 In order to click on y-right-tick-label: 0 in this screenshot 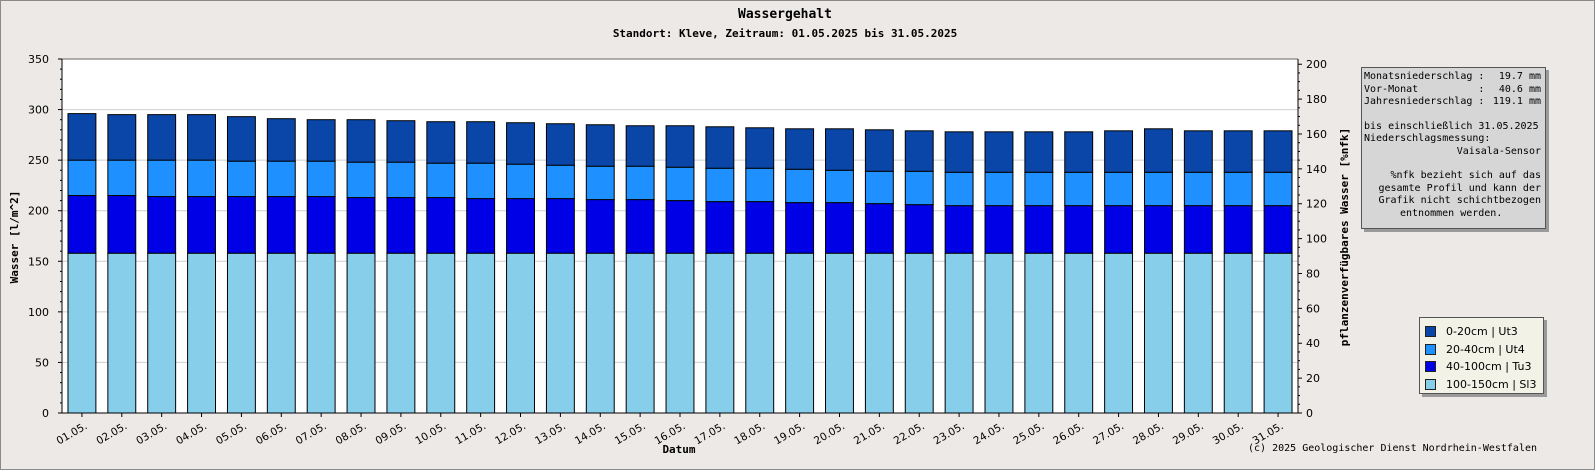, I will do `click(1309, 413)`.